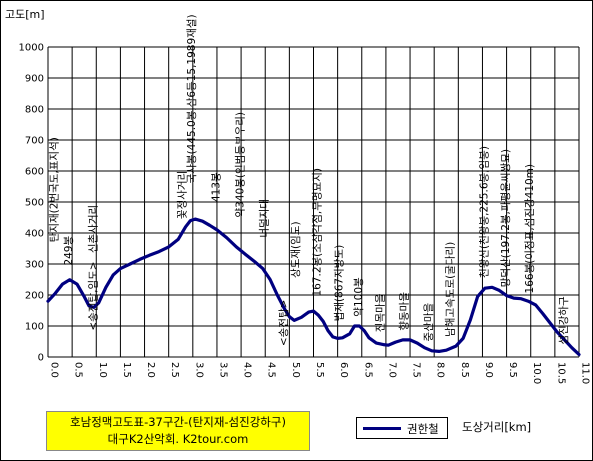  I want to click on y-tick-label: 600, so click(34, 172).